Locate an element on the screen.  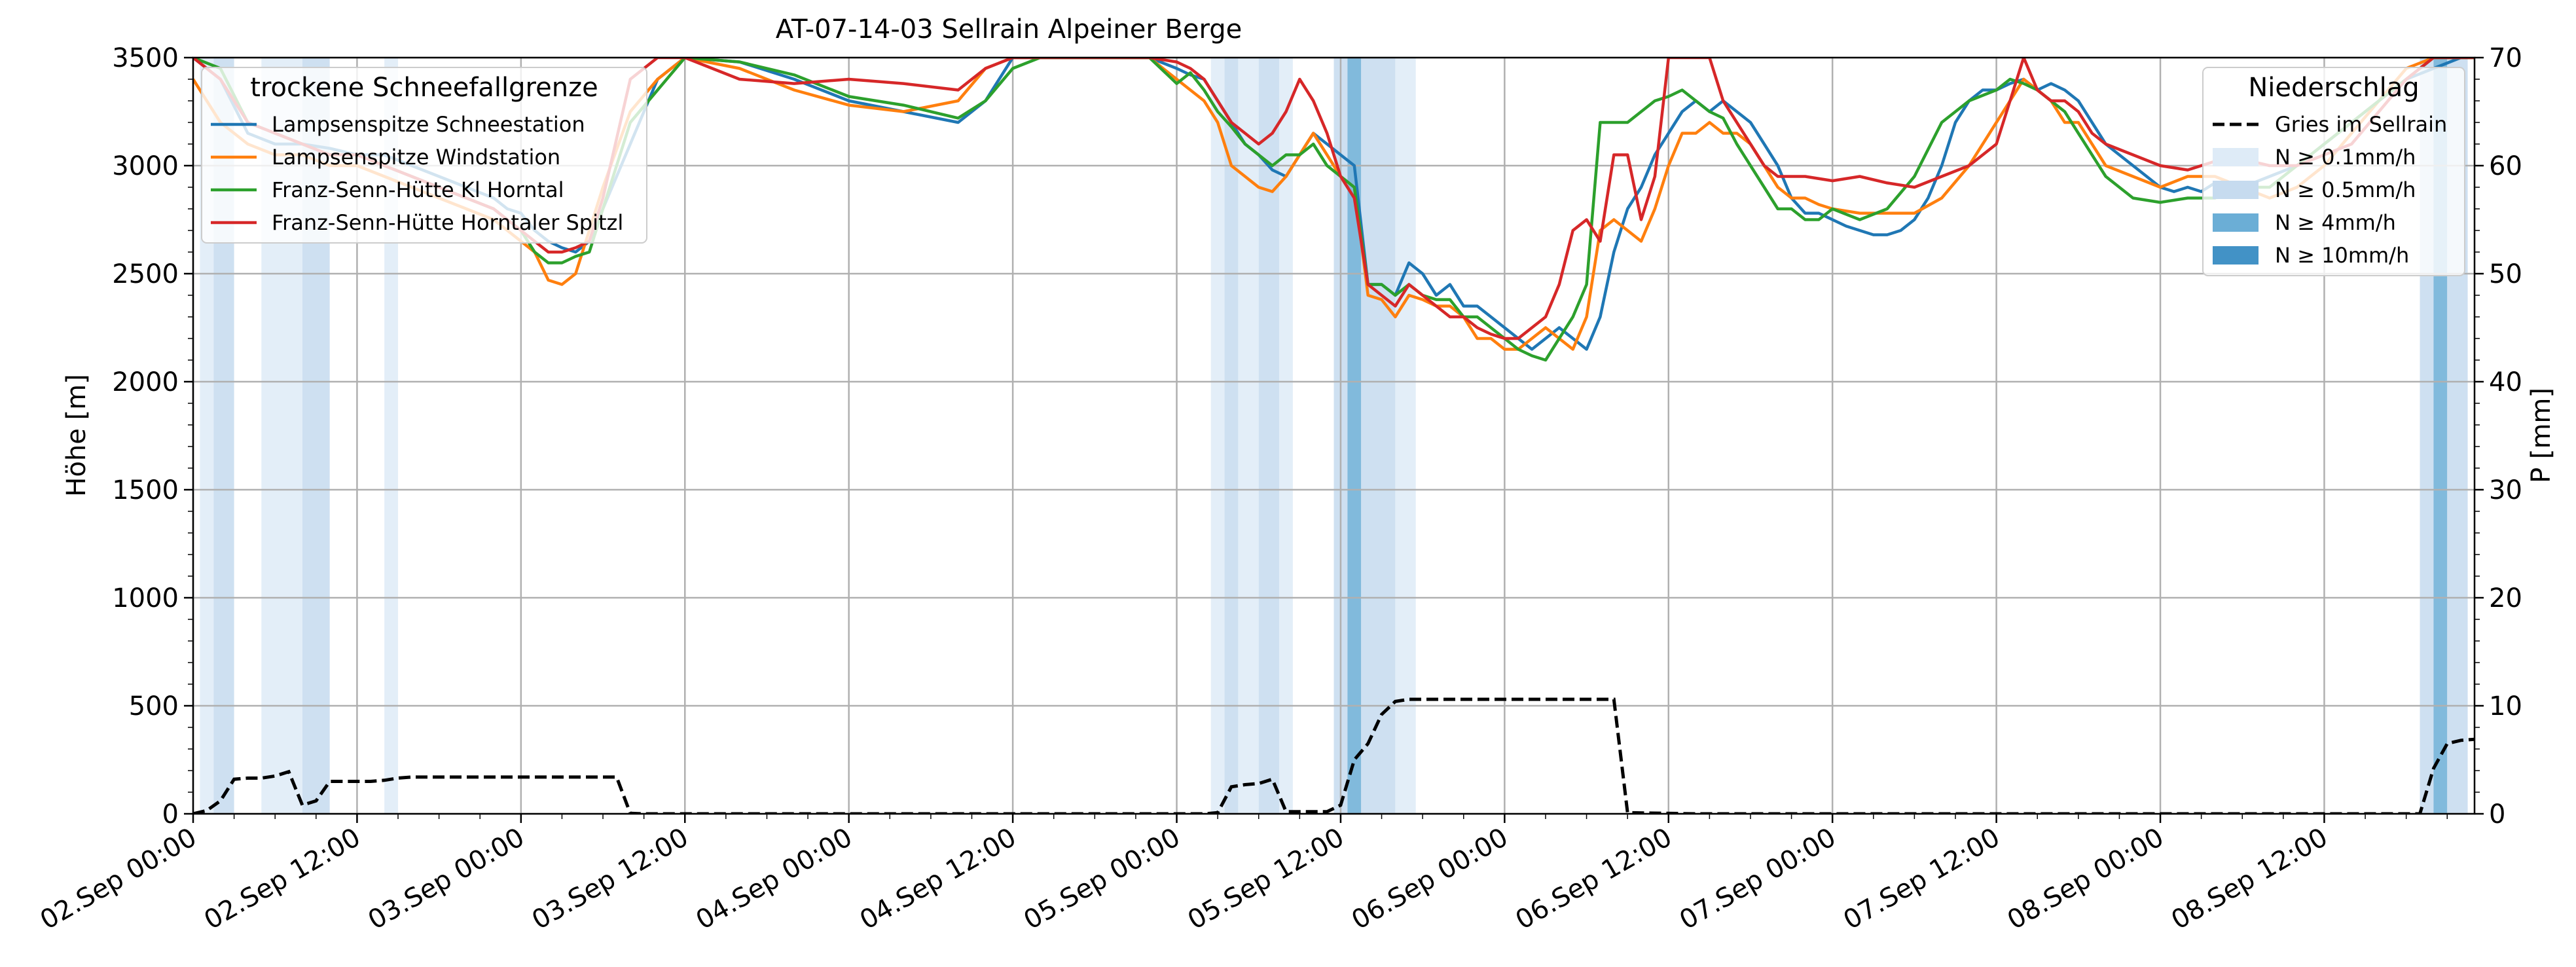
x-tick-label: 02.Sep 00:00 is located at coordinates (118, 879).